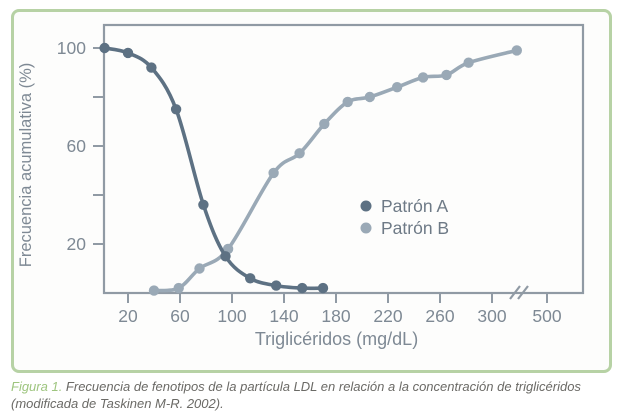  I want to click on x-tick-label: 300, so click(491, 316).